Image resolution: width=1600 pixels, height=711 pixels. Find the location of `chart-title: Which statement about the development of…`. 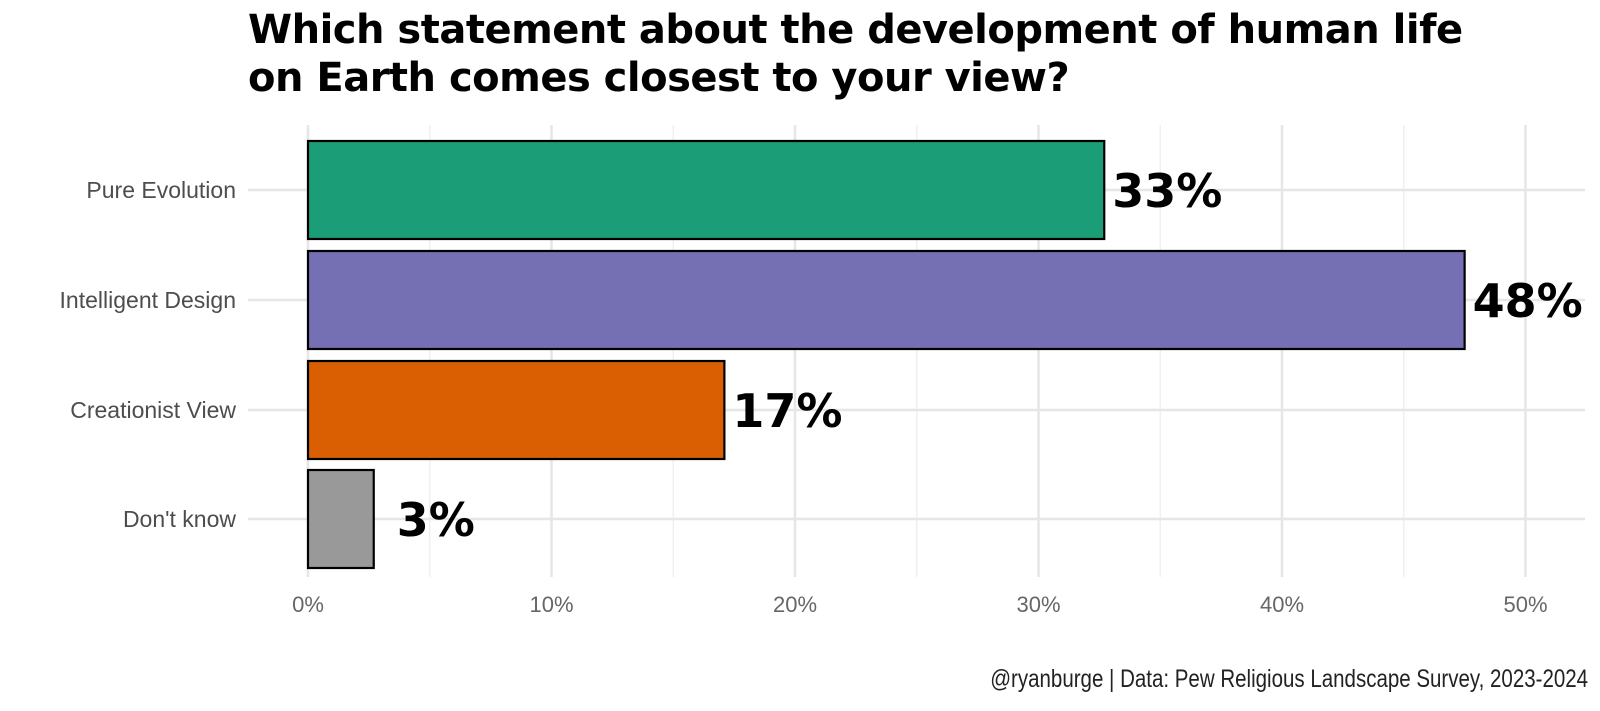

chart-title: Which statement about the development of… is located at coordinates (855, 54).